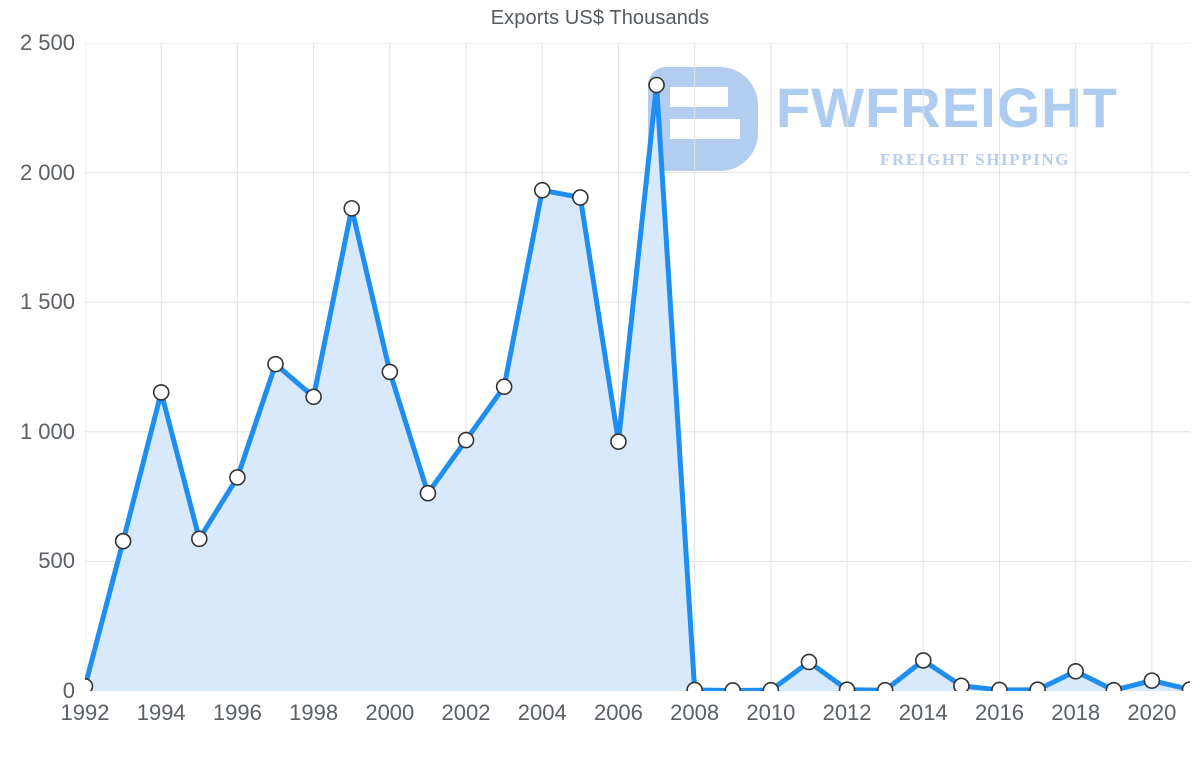 The image size is (1200, 763). I want to click on x-axis-tick-label: 2020, so click(1152, 712).